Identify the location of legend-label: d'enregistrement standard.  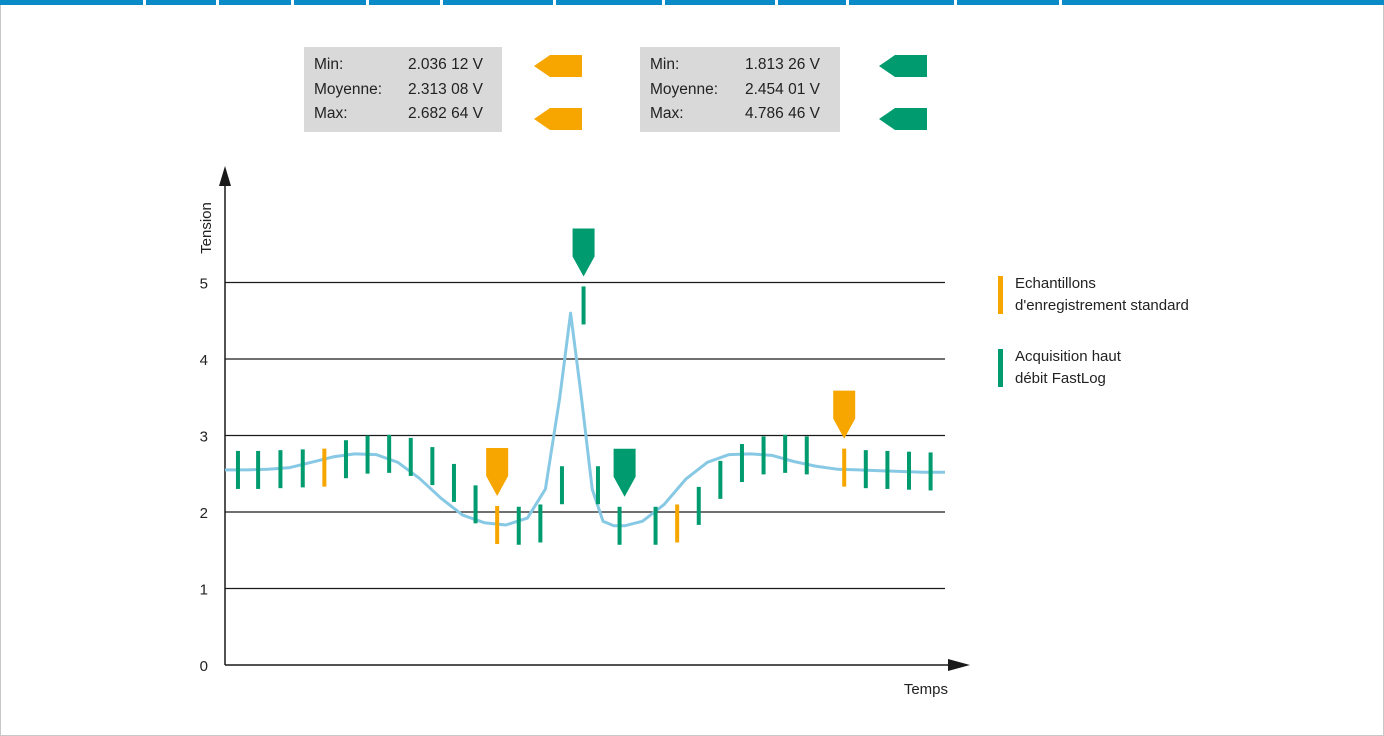
(1102, 305).